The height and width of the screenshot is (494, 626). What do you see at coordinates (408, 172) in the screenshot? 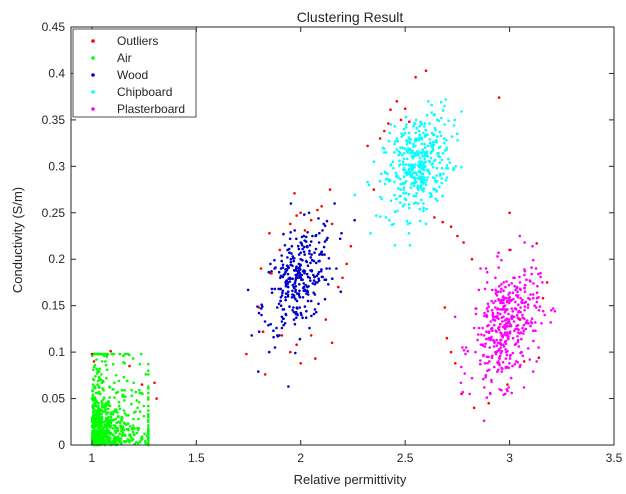
I see `series-chipboard` at bounding box center [408, 172].